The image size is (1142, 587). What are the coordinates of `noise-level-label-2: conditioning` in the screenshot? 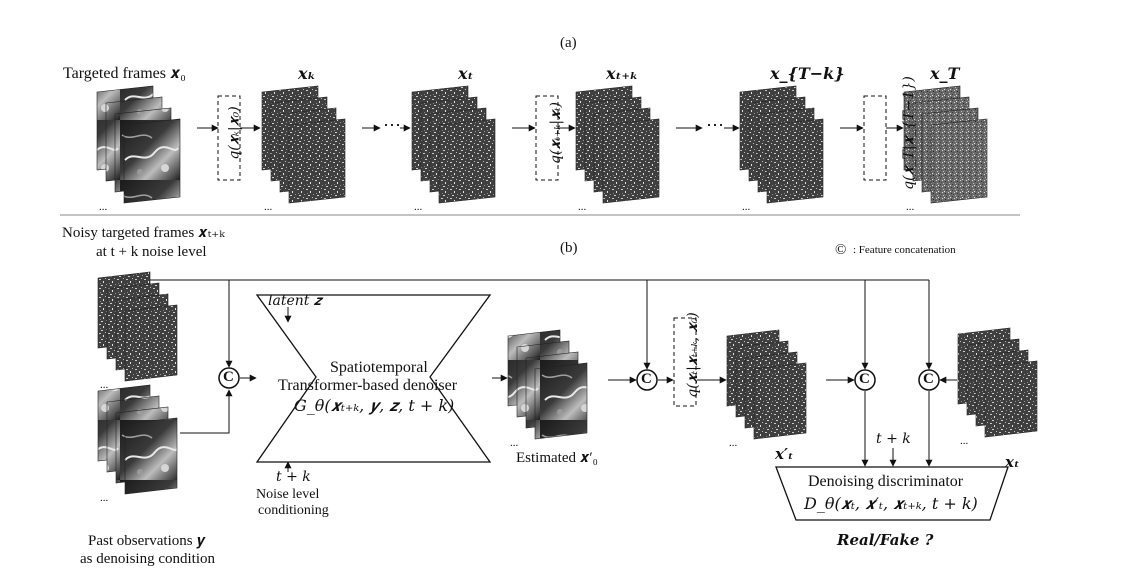 It's located at (293, 510).